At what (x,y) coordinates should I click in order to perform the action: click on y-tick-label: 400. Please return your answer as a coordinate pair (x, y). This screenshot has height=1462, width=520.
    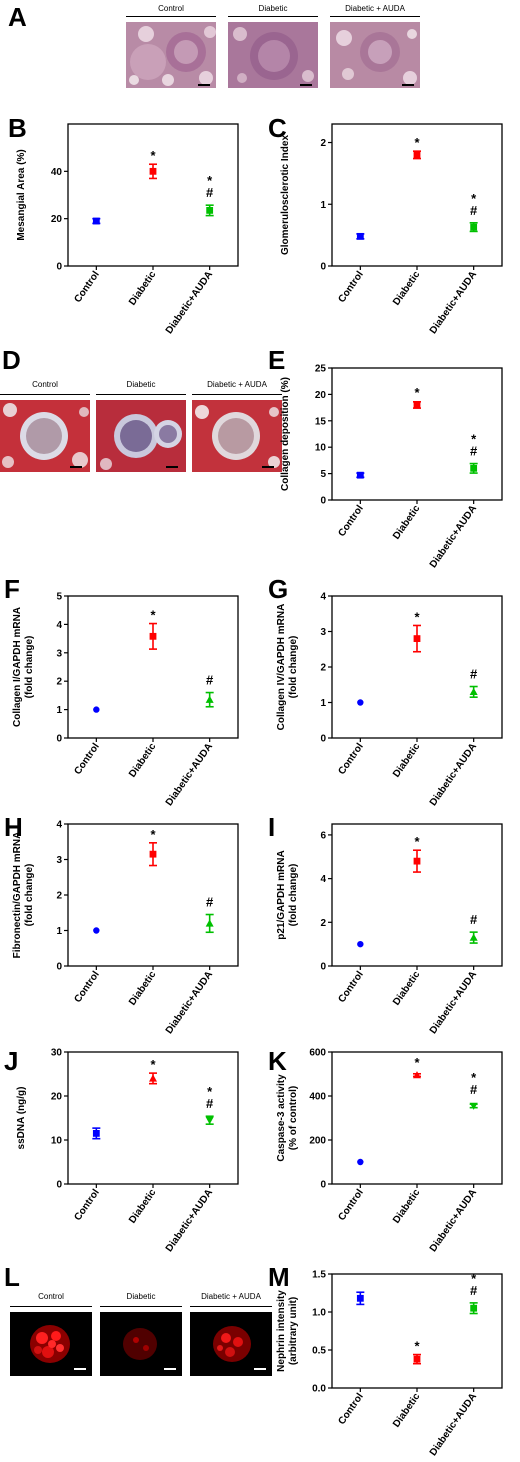
    Looking at the image, I should click on (317, 1097).